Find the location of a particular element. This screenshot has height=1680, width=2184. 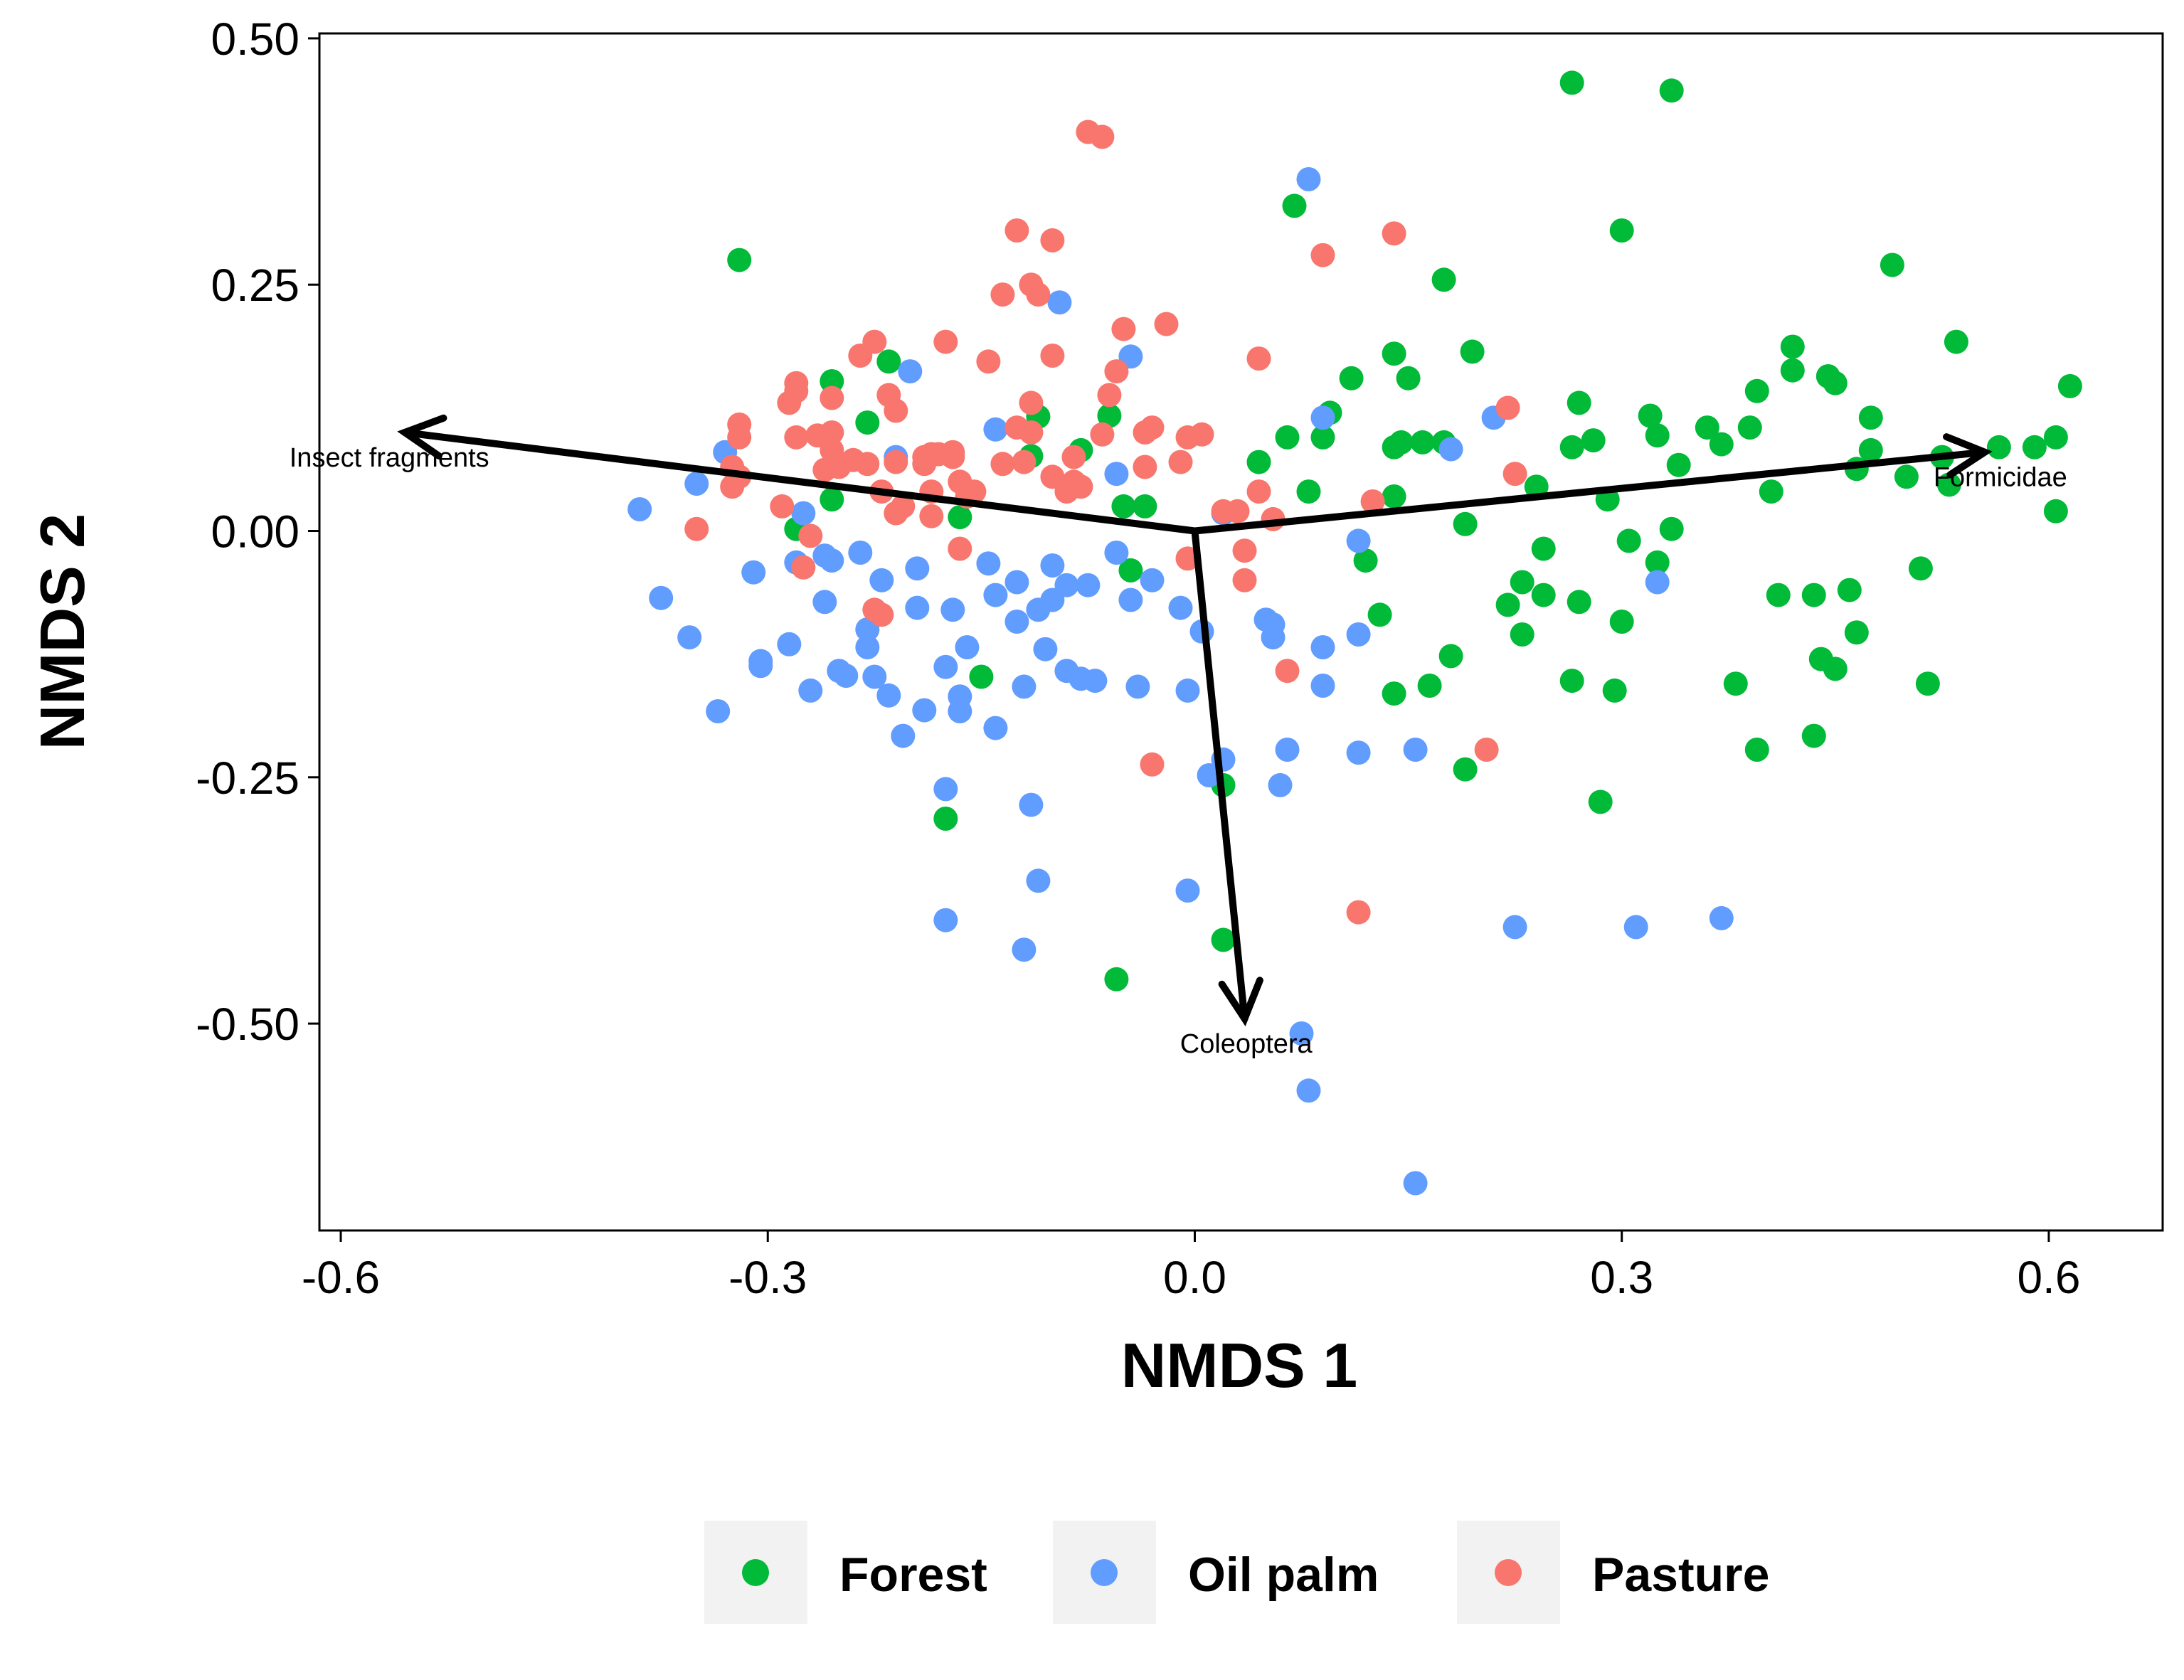

y-tick-label: -0.50 is located at coordinates (247, 1024).